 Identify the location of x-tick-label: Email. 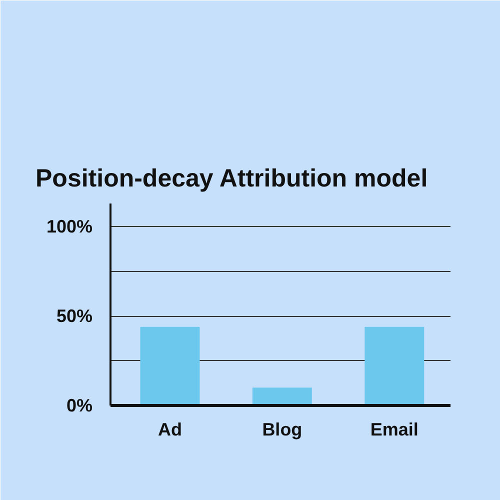
(394, 430).